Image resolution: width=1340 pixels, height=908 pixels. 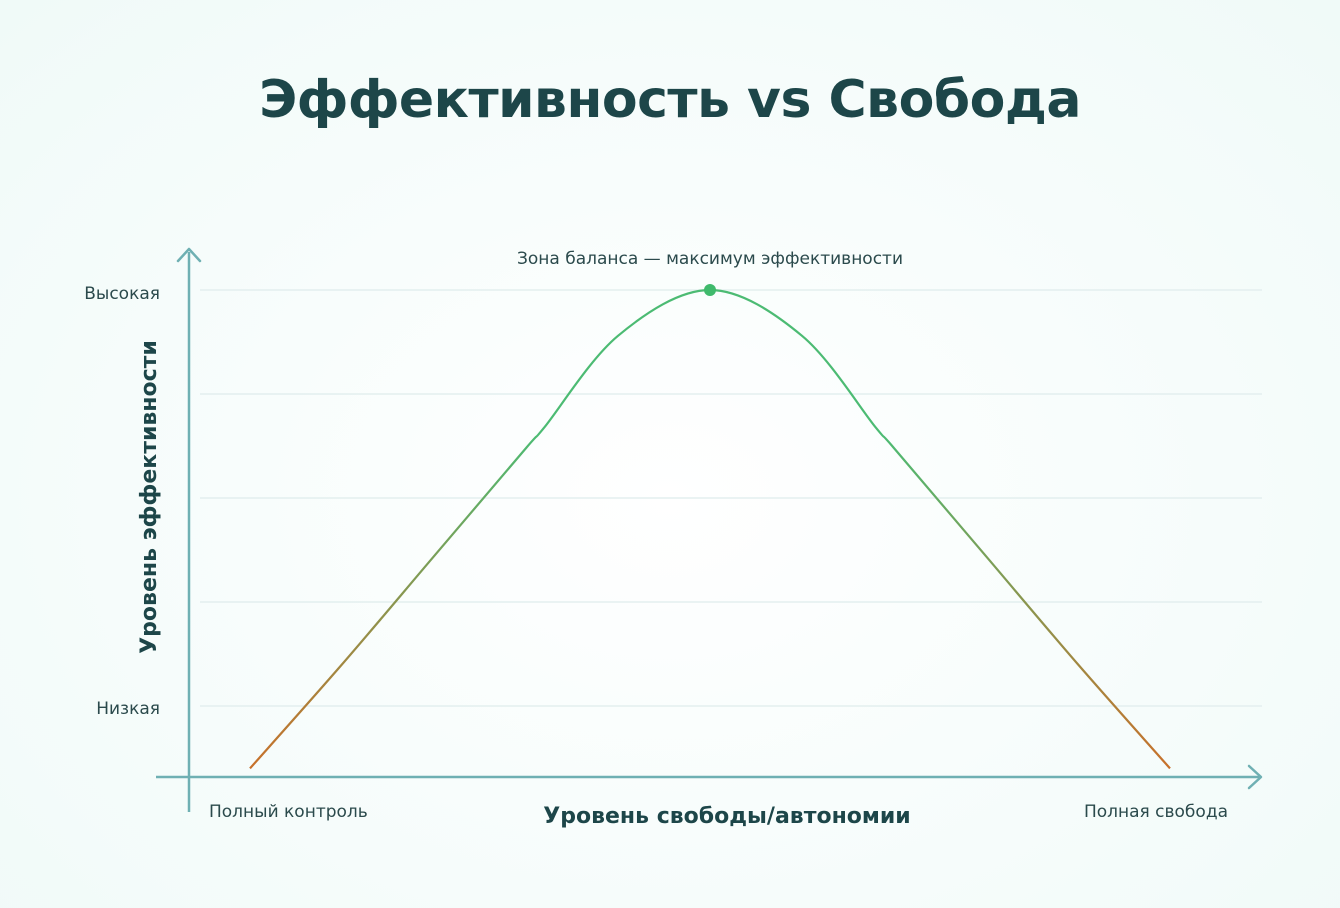 I want to click on x-axis-arrow-icon, so click(x=1255, y=777).